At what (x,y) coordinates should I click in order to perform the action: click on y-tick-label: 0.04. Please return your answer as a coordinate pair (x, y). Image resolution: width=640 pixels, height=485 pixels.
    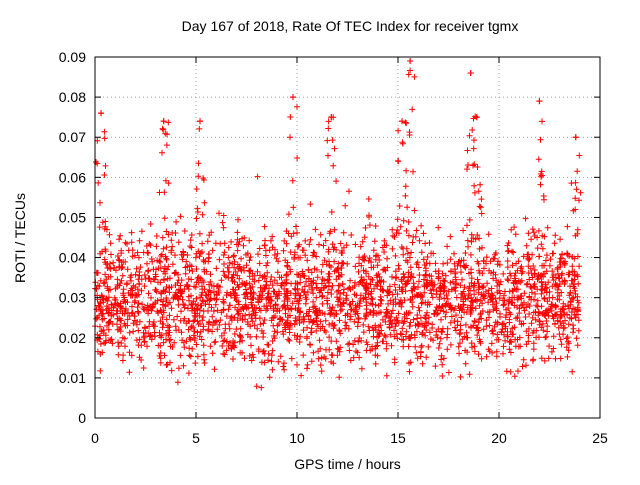
    Looking at the image, I should click on (72, 258).